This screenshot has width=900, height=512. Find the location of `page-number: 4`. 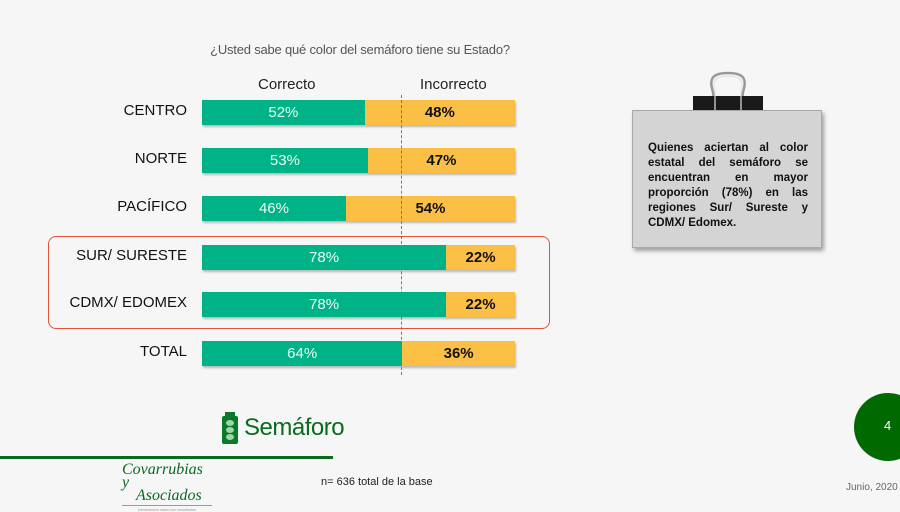

page-number: 4 is located at coordinates (888, 425).